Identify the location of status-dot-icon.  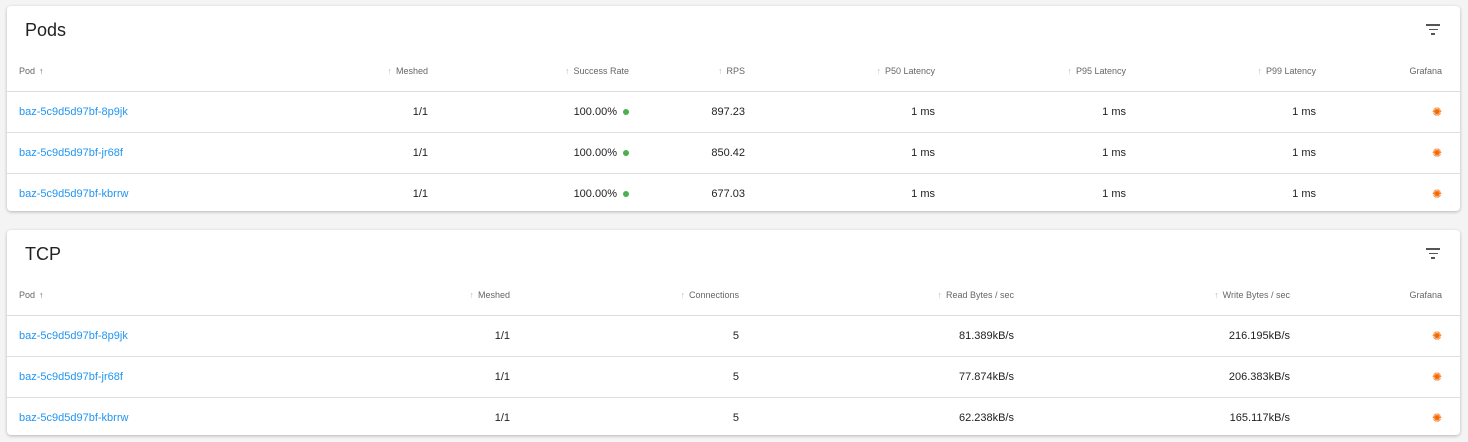
(626, 153).